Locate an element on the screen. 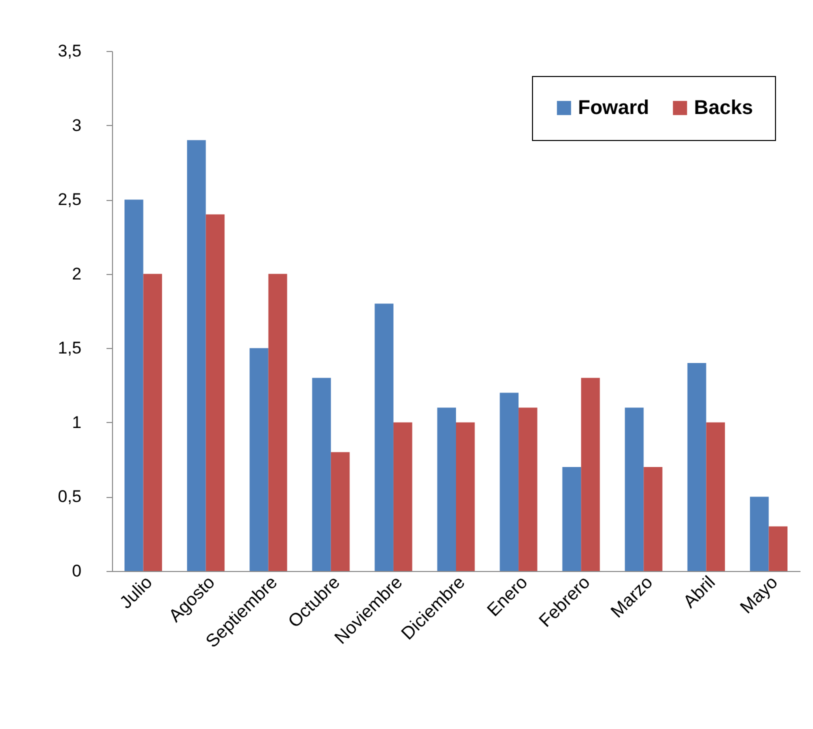 This screenshot has height=729, width=813. x-tick-label: Julio is located at coordinates (136, 592).